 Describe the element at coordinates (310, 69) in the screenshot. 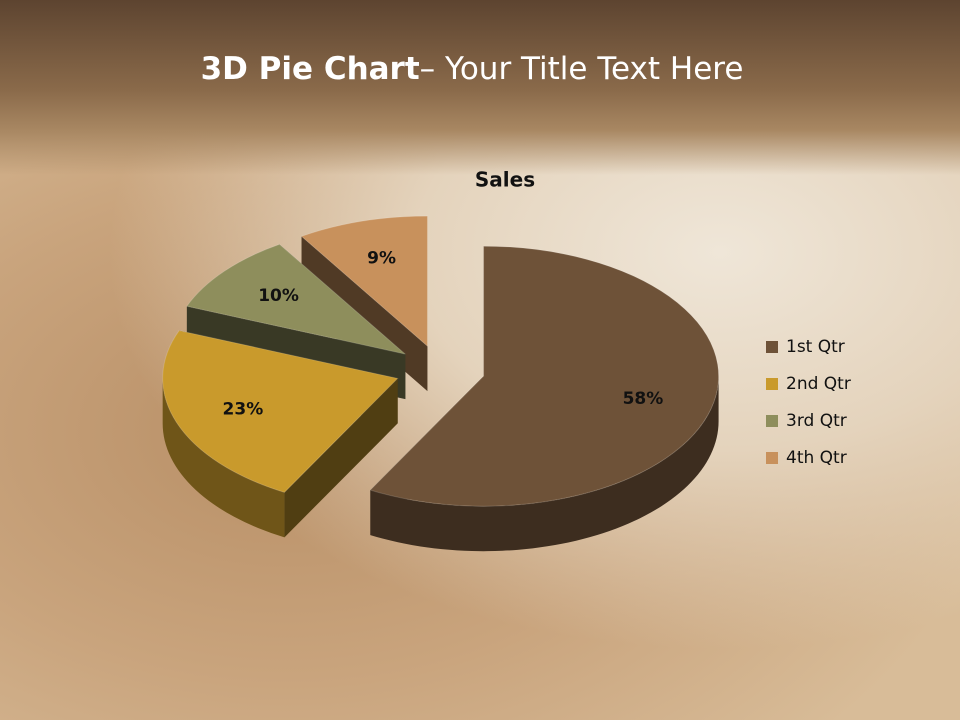

I see `title-bold: 3D Pie Chart` at that location.